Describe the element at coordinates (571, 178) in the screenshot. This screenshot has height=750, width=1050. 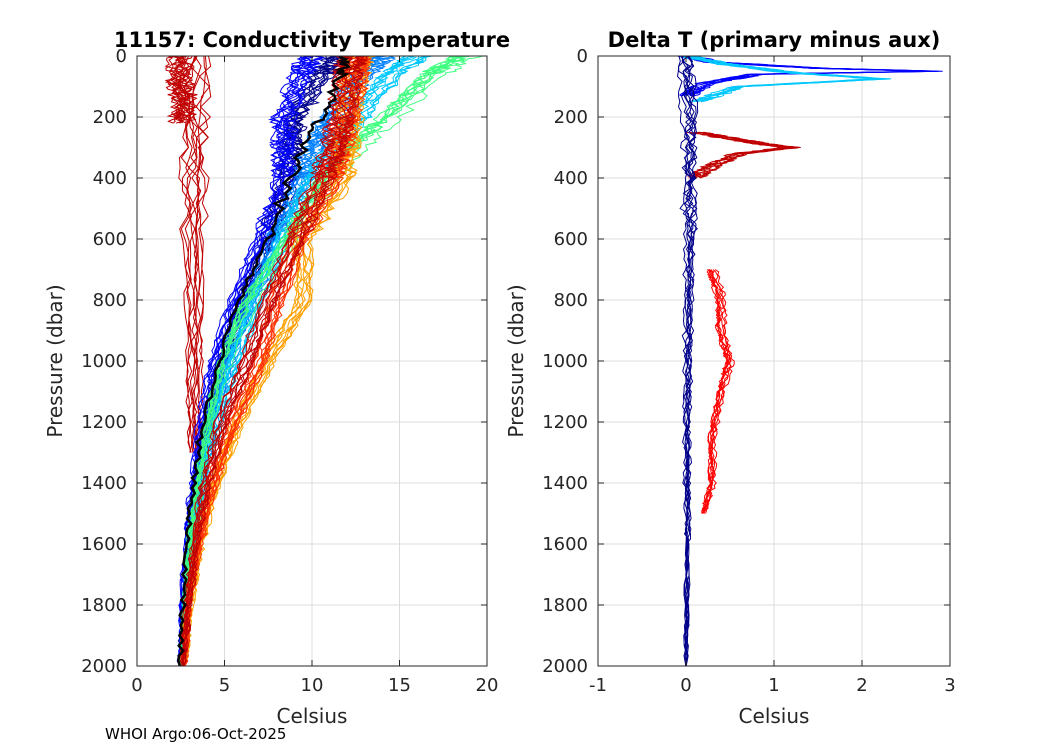
I see `right-chart-ytick-label: 400` at that location.